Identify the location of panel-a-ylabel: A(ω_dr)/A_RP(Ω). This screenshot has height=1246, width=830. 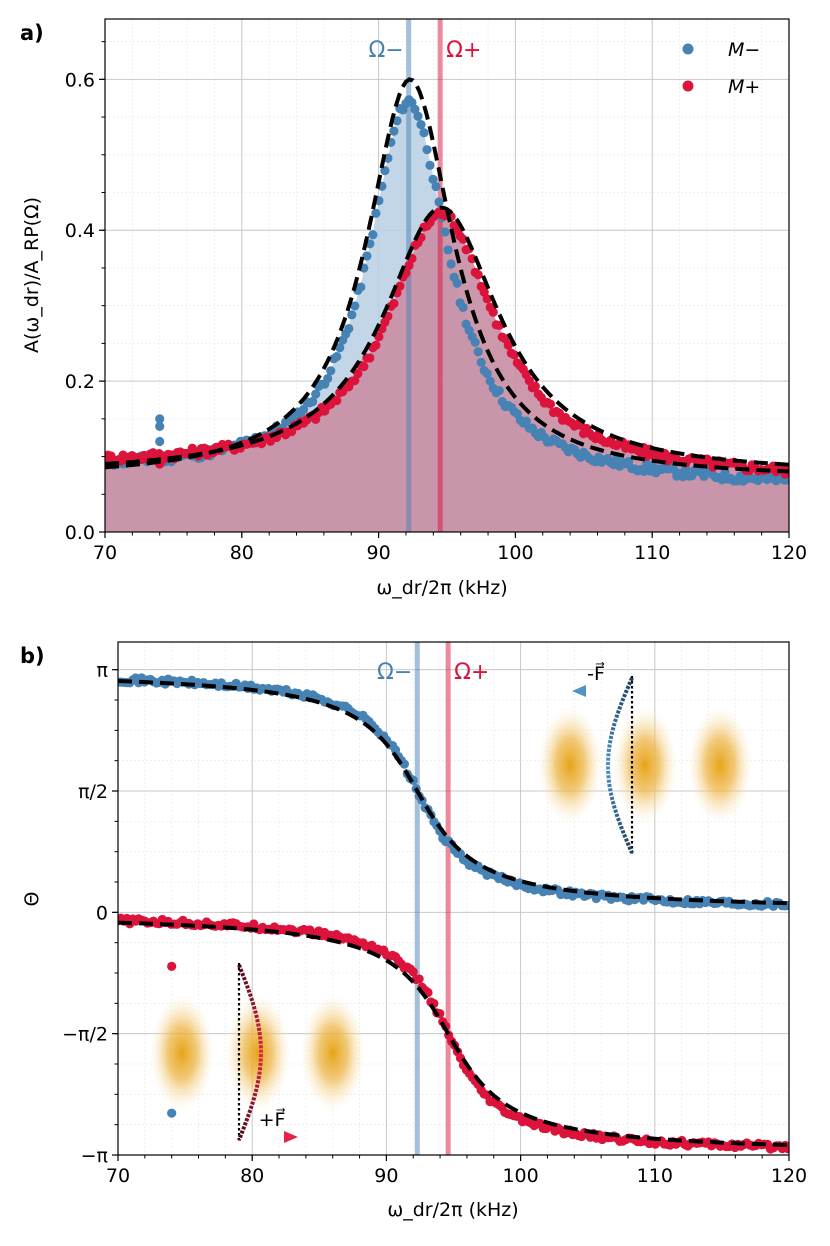
(32, 275).